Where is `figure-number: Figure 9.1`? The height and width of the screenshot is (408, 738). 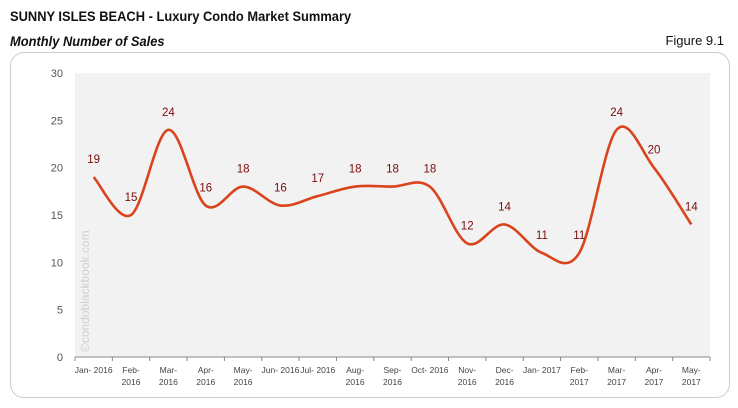
figure-number: Figure 9.1 is located at coordinates (694, 40).